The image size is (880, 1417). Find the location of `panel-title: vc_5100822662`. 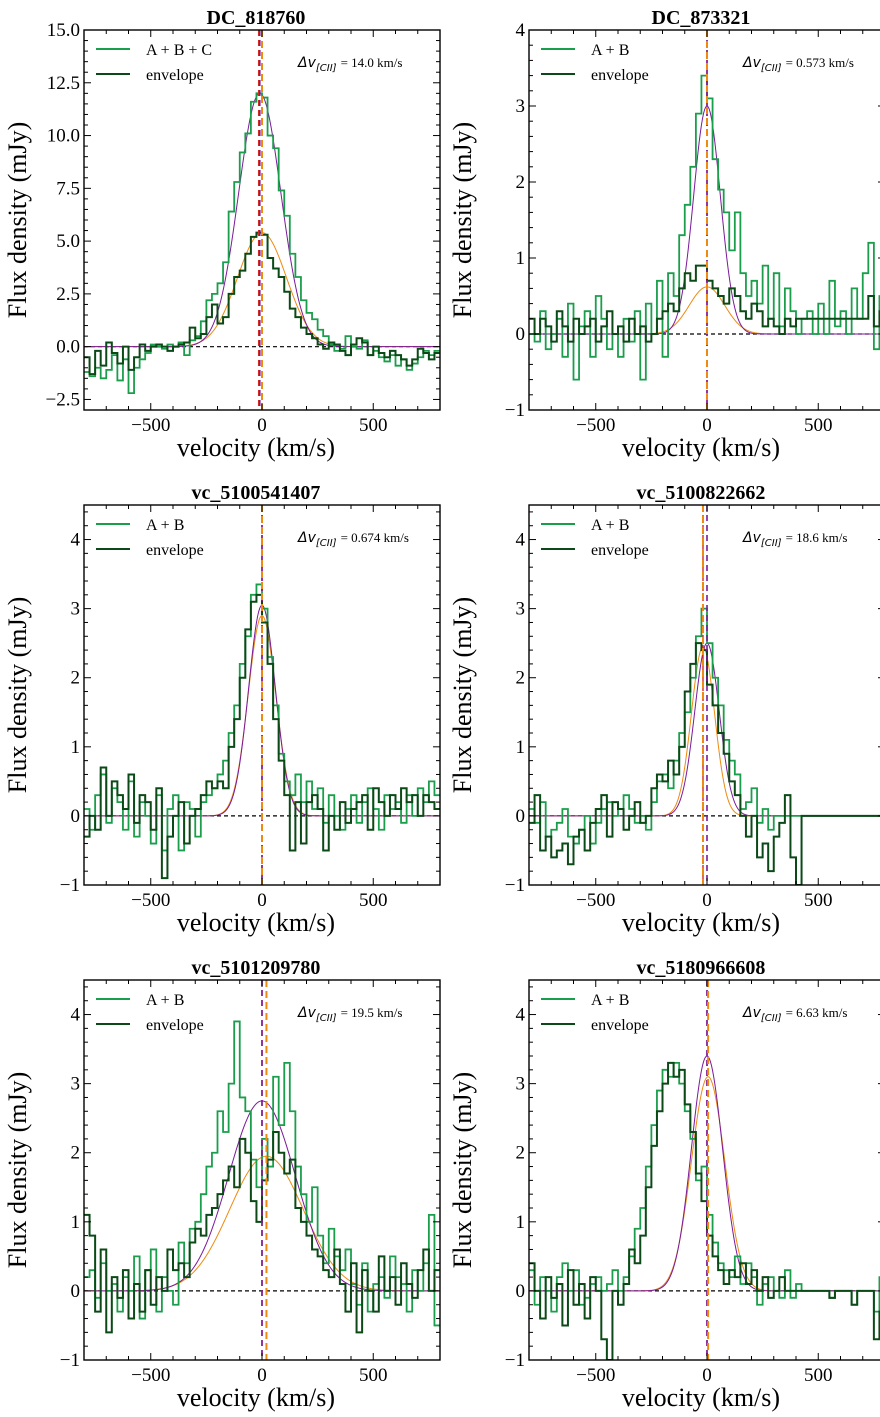

panel-title: vc_5100822662 is located at coordinates (701, 493).